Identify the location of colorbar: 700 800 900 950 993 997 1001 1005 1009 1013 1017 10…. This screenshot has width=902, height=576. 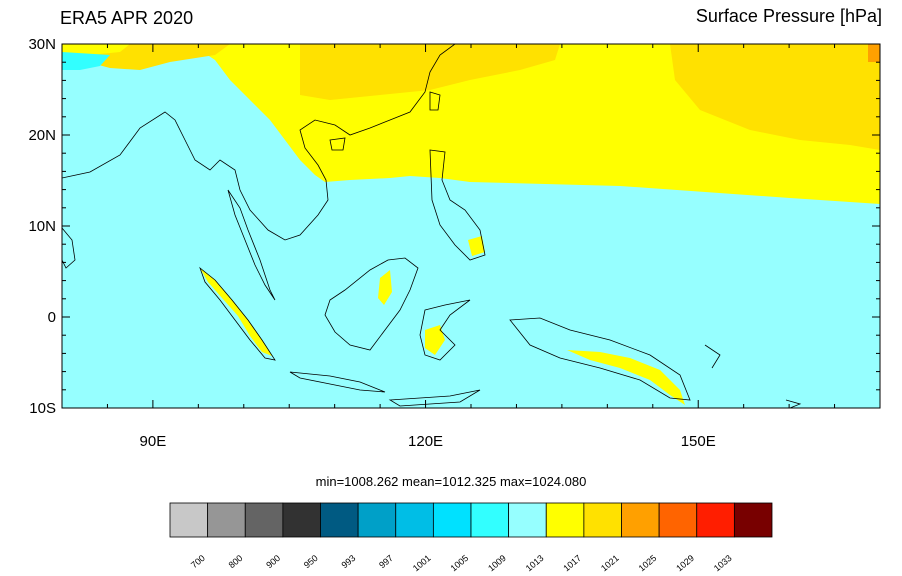
(471, 538).